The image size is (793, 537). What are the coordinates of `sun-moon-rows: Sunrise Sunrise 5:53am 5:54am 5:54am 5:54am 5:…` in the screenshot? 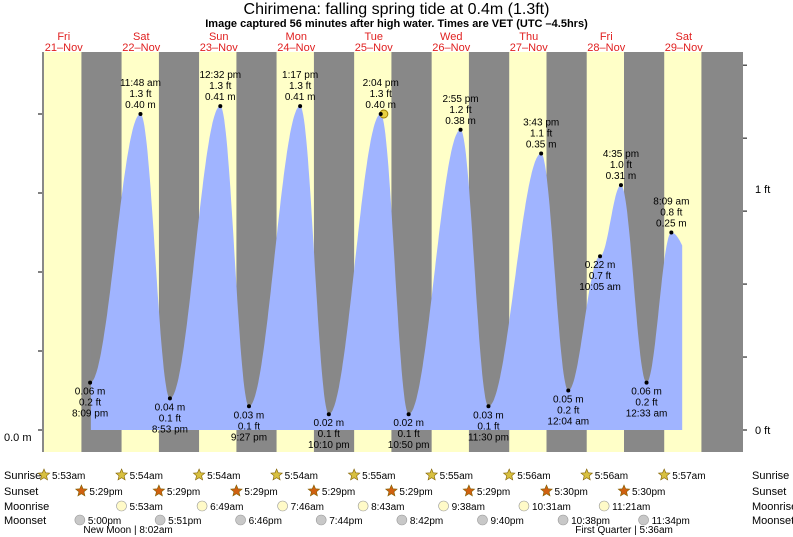 It's located at (398, 502).